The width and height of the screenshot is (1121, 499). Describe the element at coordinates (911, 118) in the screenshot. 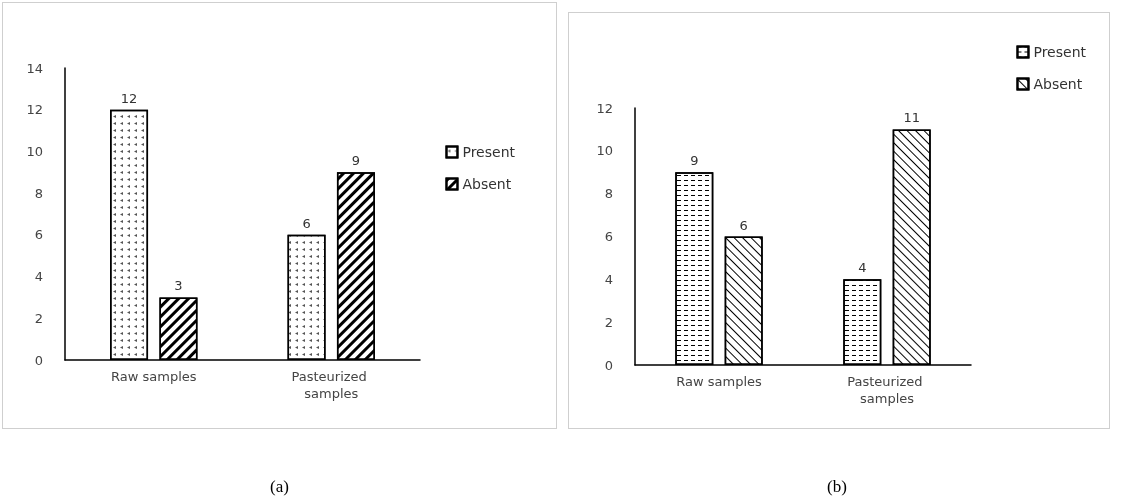

I see `data-label: 11` at that location.